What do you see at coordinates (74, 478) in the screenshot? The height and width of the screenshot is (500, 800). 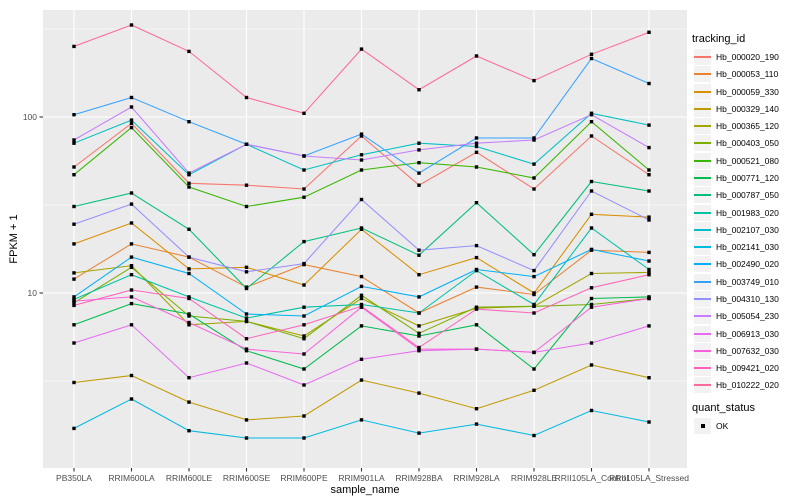 I see `x-tick-label: PB350LA` at bounding box center [74, 478].